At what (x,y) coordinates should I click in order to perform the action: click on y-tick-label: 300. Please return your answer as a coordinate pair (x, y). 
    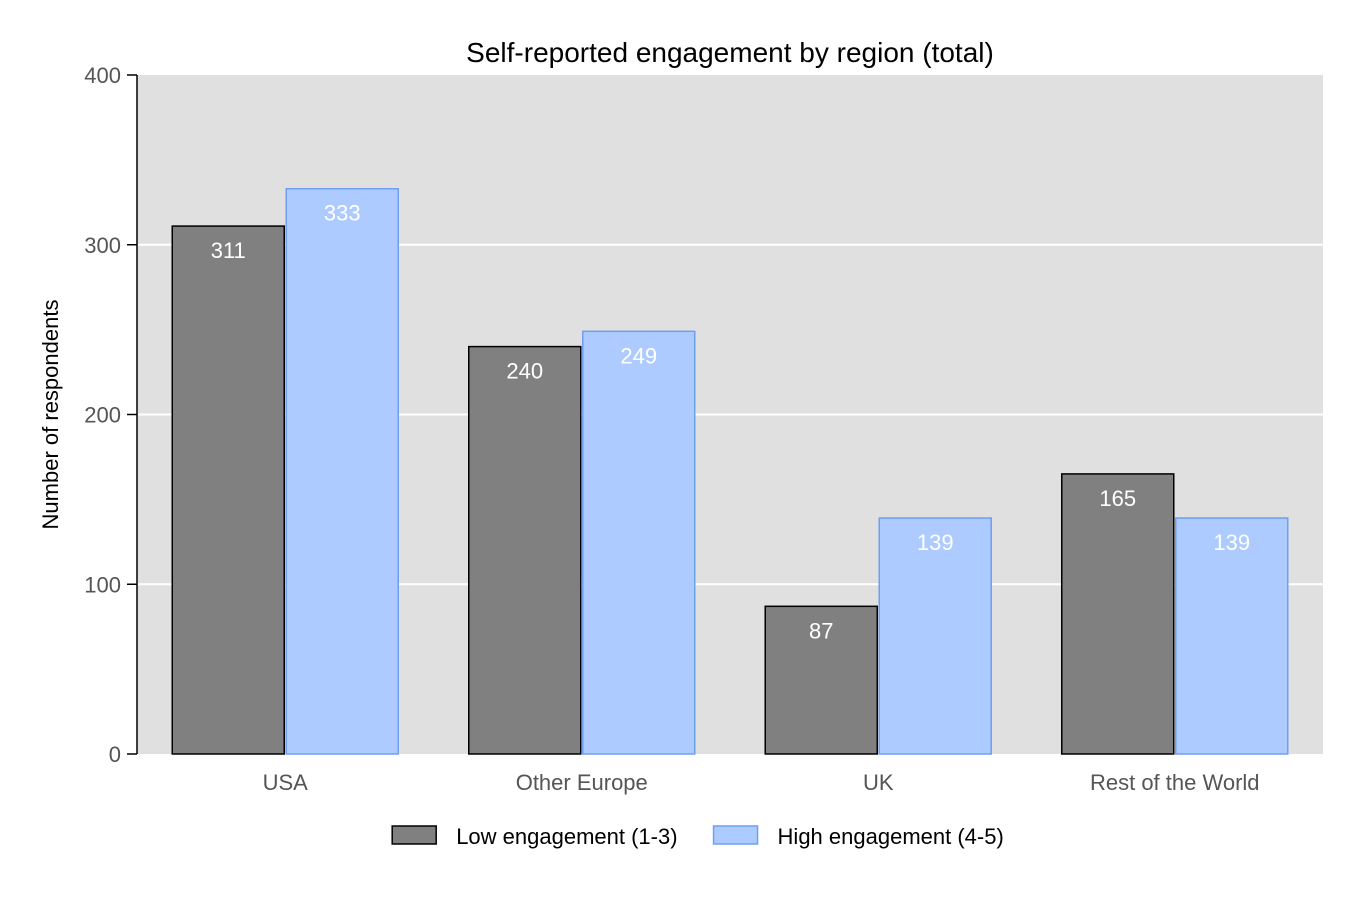
    Looking at the image, I should click on (102, 245).